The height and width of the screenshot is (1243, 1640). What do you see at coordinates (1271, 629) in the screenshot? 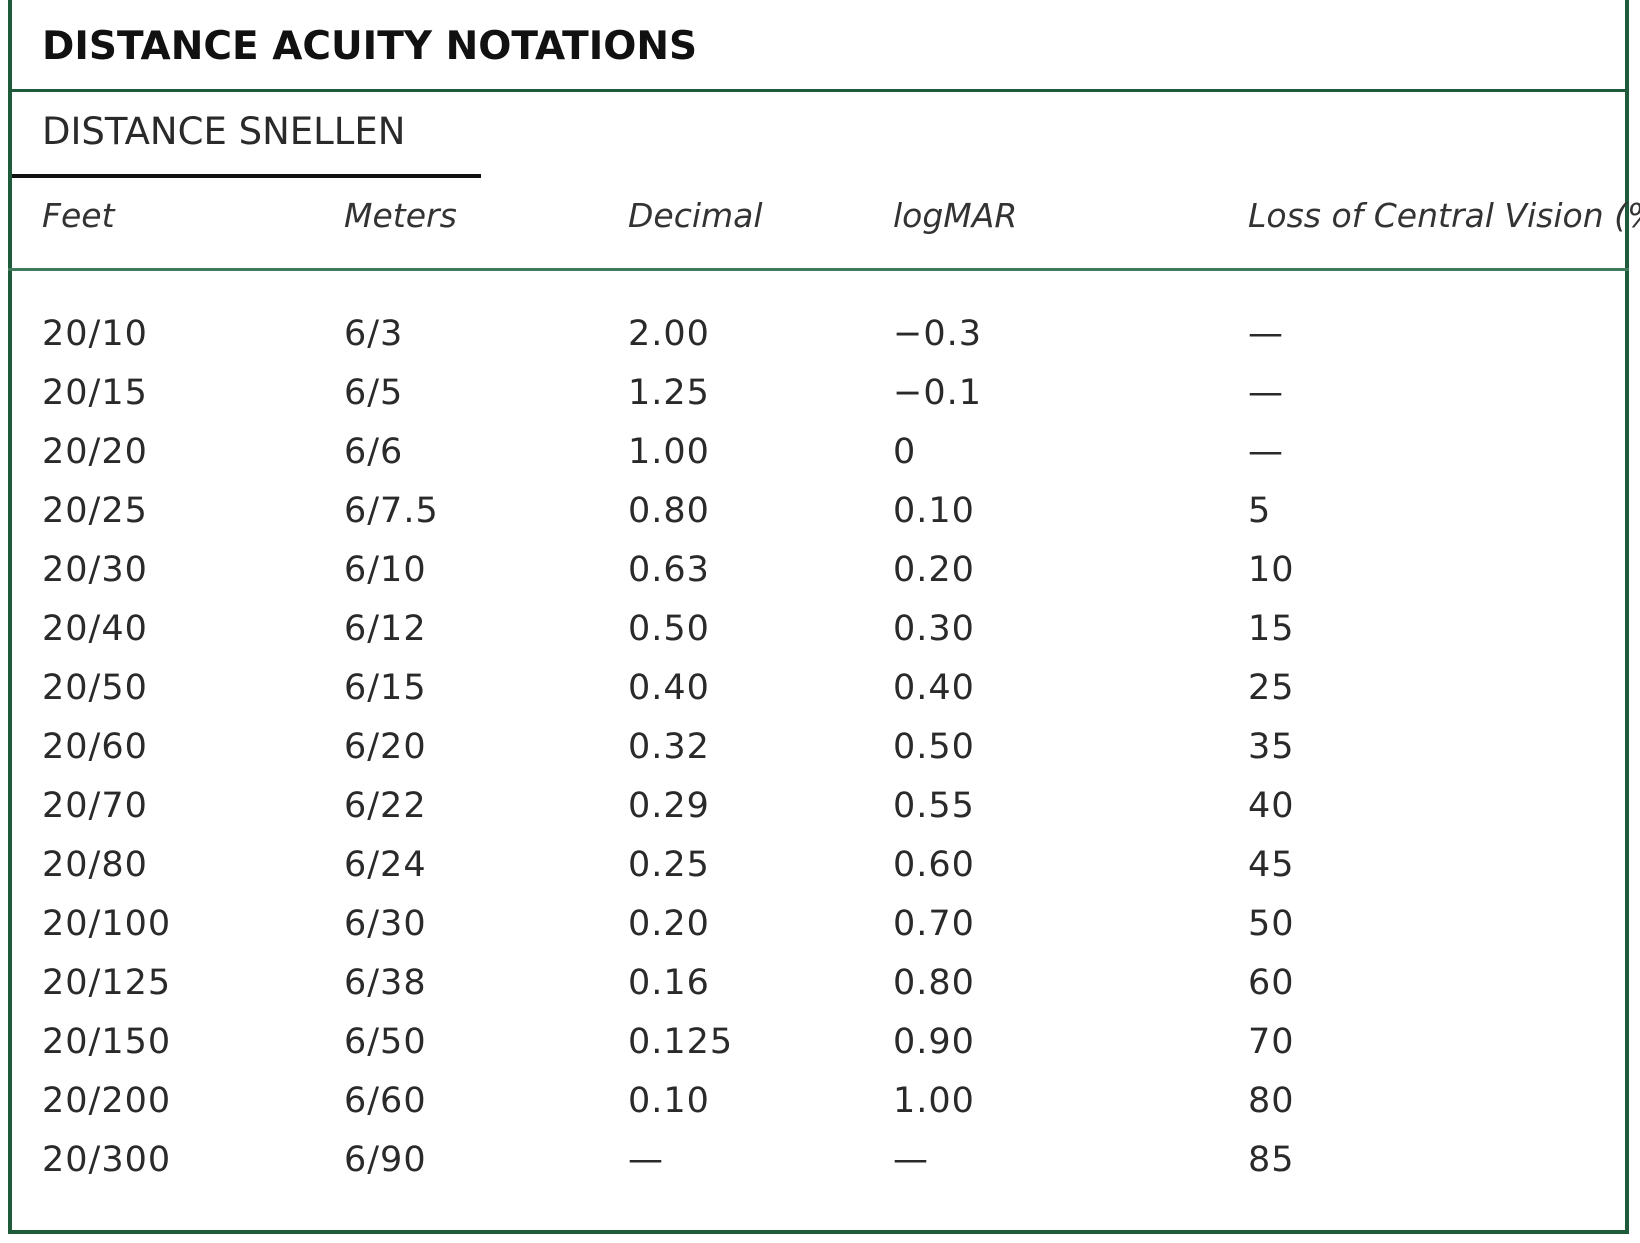
I see `cell-loss: 15` at bounding box center [1271, 629].